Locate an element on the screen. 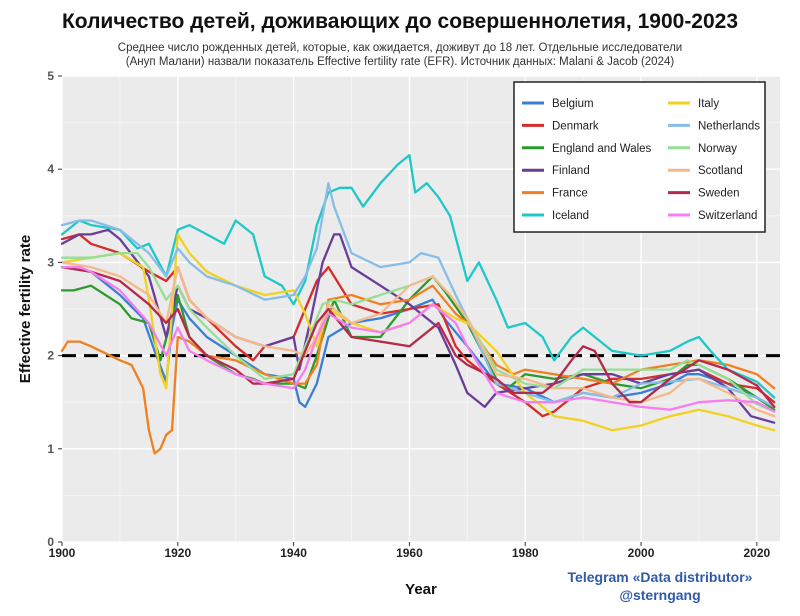 The image size is (800, 616). x-axis-label: Year is located at coordinates (421, 589).